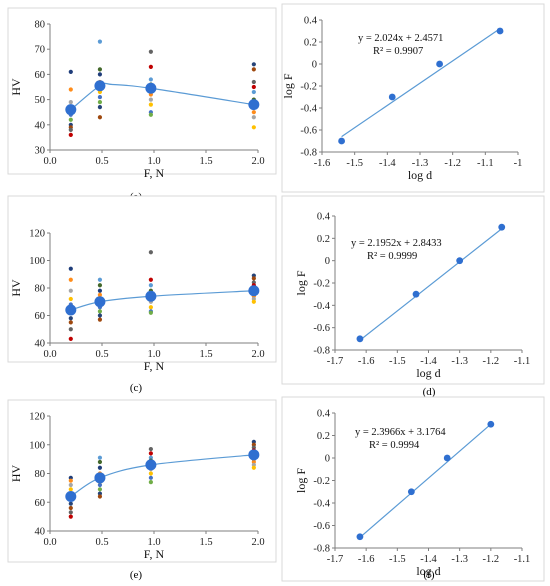 The height and width of the screenshot is (586, 550). What do you see at coordinates (425, 480) in the screenshot?
I see `chart-f-fit-line` at bounding box center [425, 480].